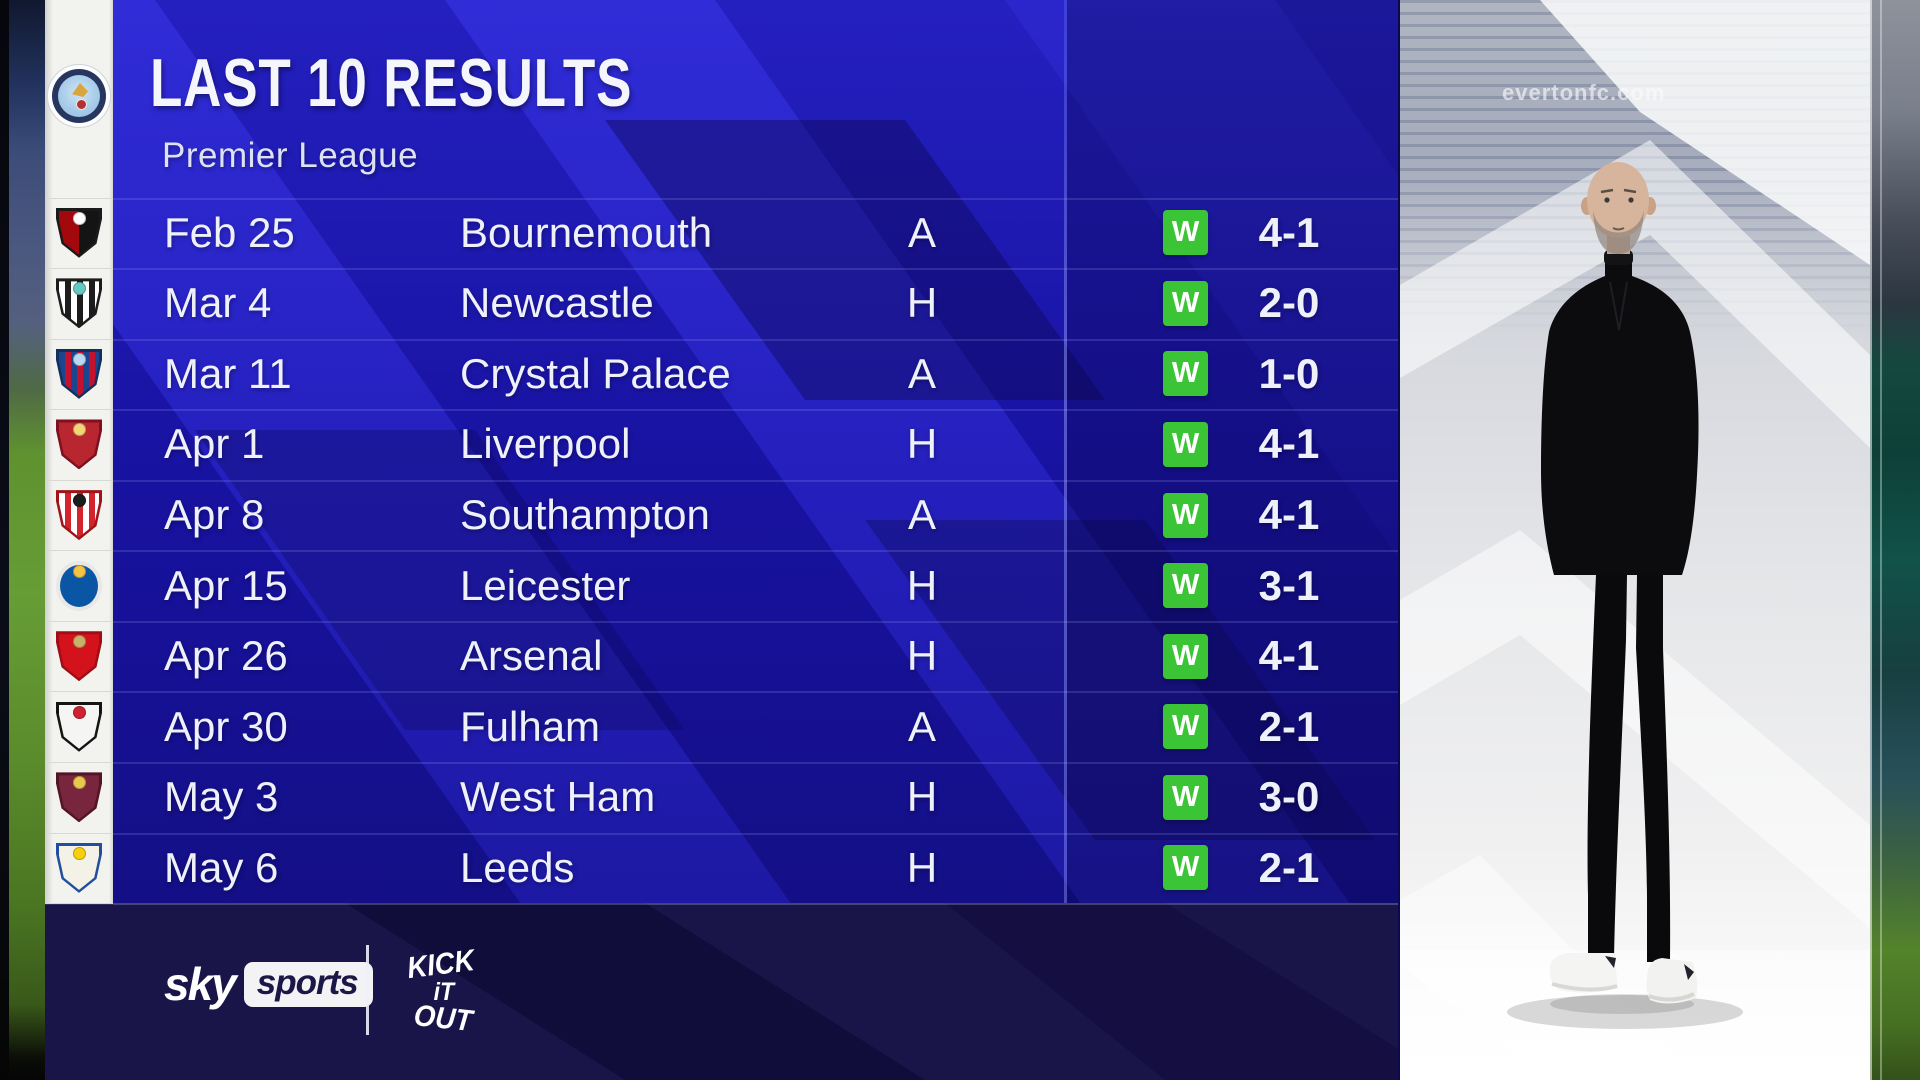  Describe the element at coordinates (79, 232) in the screenshot. I see `crest-bournemouth` at that location.